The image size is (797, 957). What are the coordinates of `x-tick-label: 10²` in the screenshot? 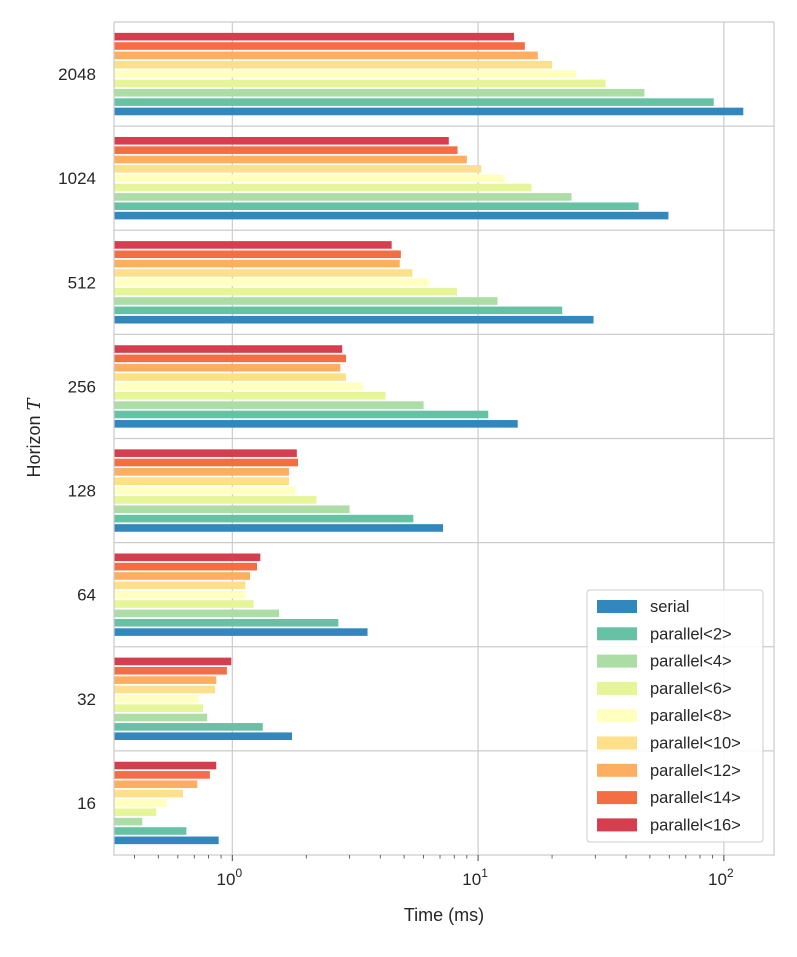 It's located at (721, 877).